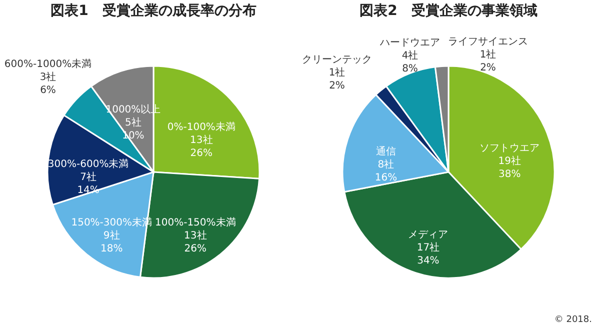  What do you see at coordinates (386, 171) in the screenshot?
I see `data-label: 8社 16%` at bounding box center [386, 171].